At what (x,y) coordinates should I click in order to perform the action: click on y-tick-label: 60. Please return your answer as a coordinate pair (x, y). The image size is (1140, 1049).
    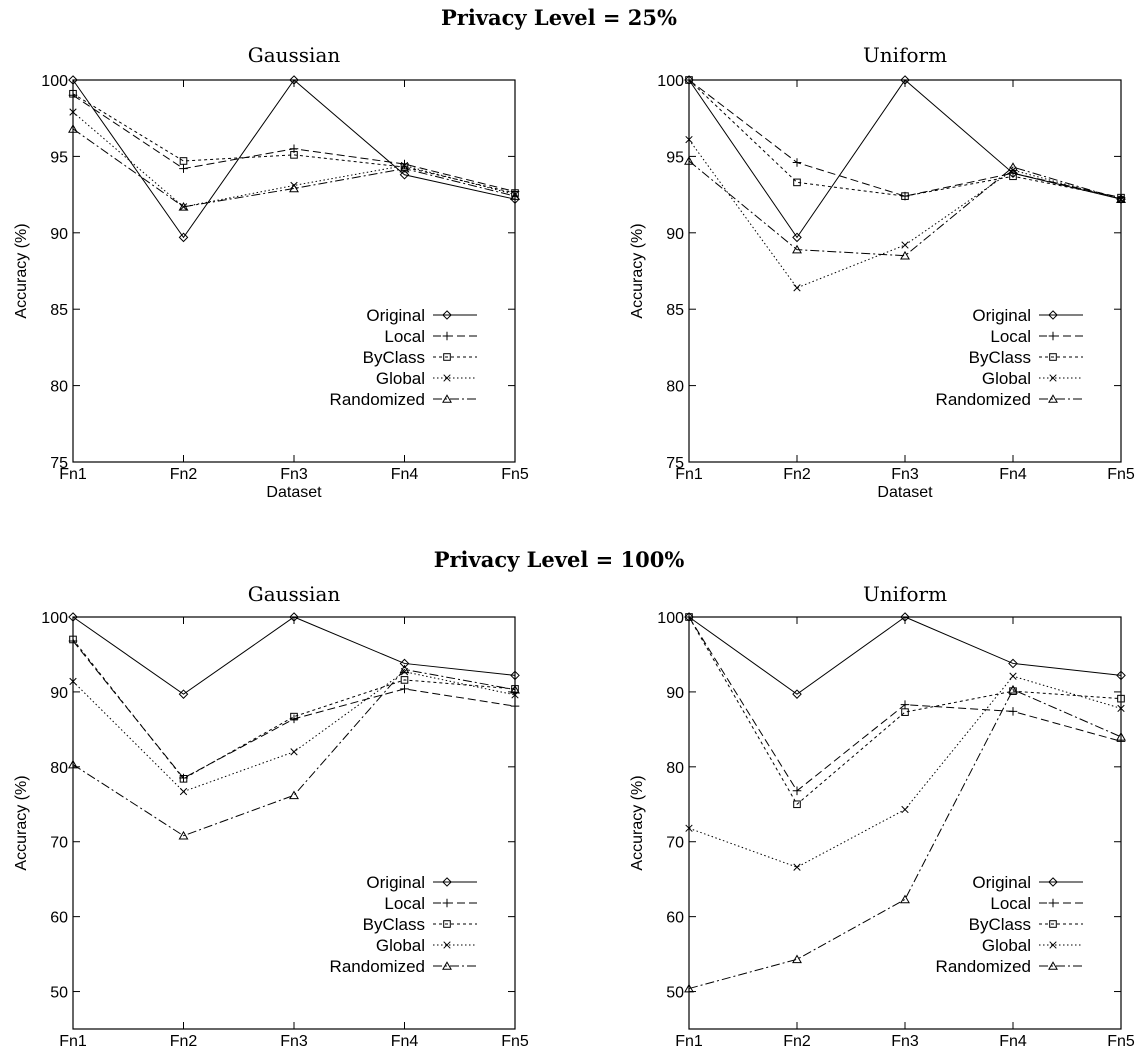
    Looking at the image, I should click on (675, 918).